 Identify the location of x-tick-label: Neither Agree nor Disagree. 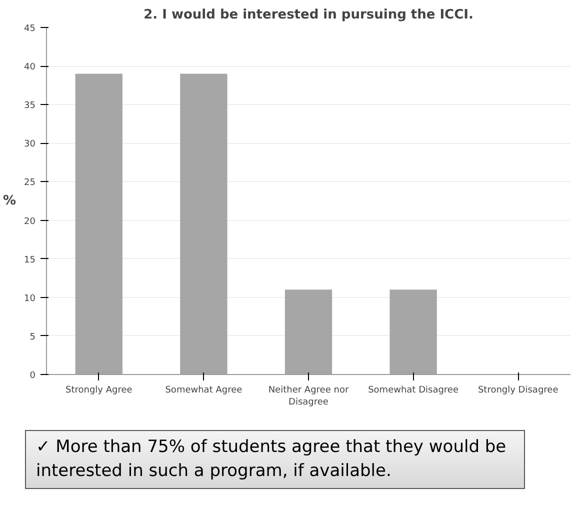
(308, 397).